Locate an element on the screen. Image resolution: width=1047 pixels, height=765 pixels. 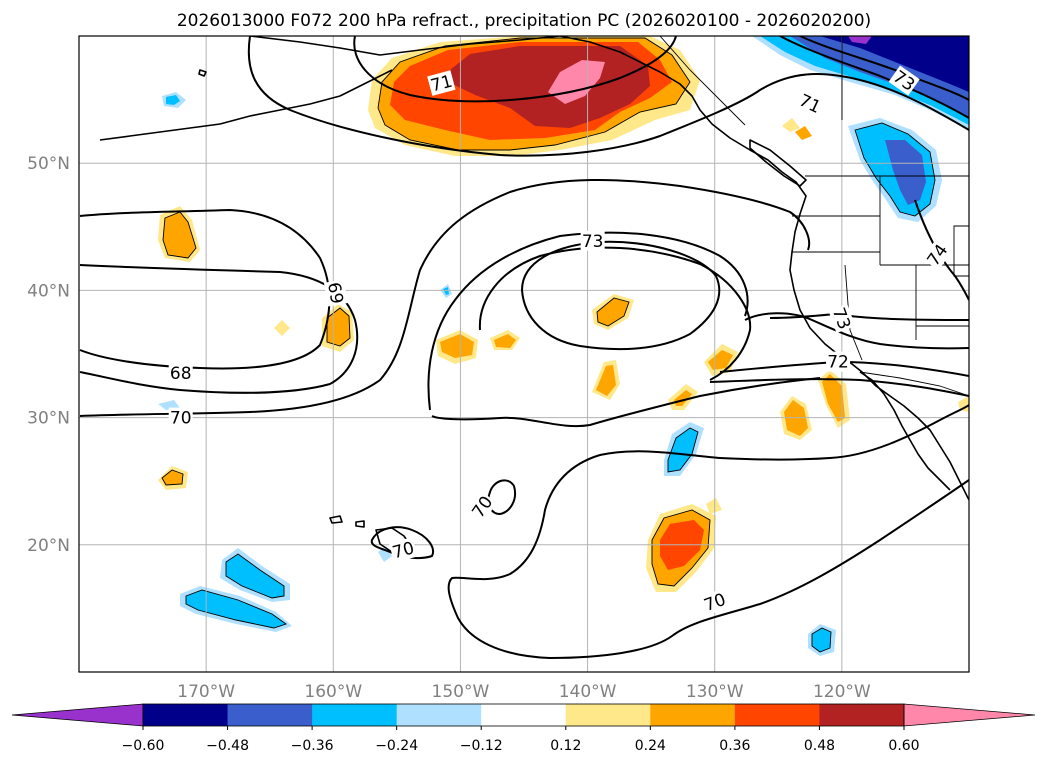
contour-71-mid is located at coordinates (588, 321).